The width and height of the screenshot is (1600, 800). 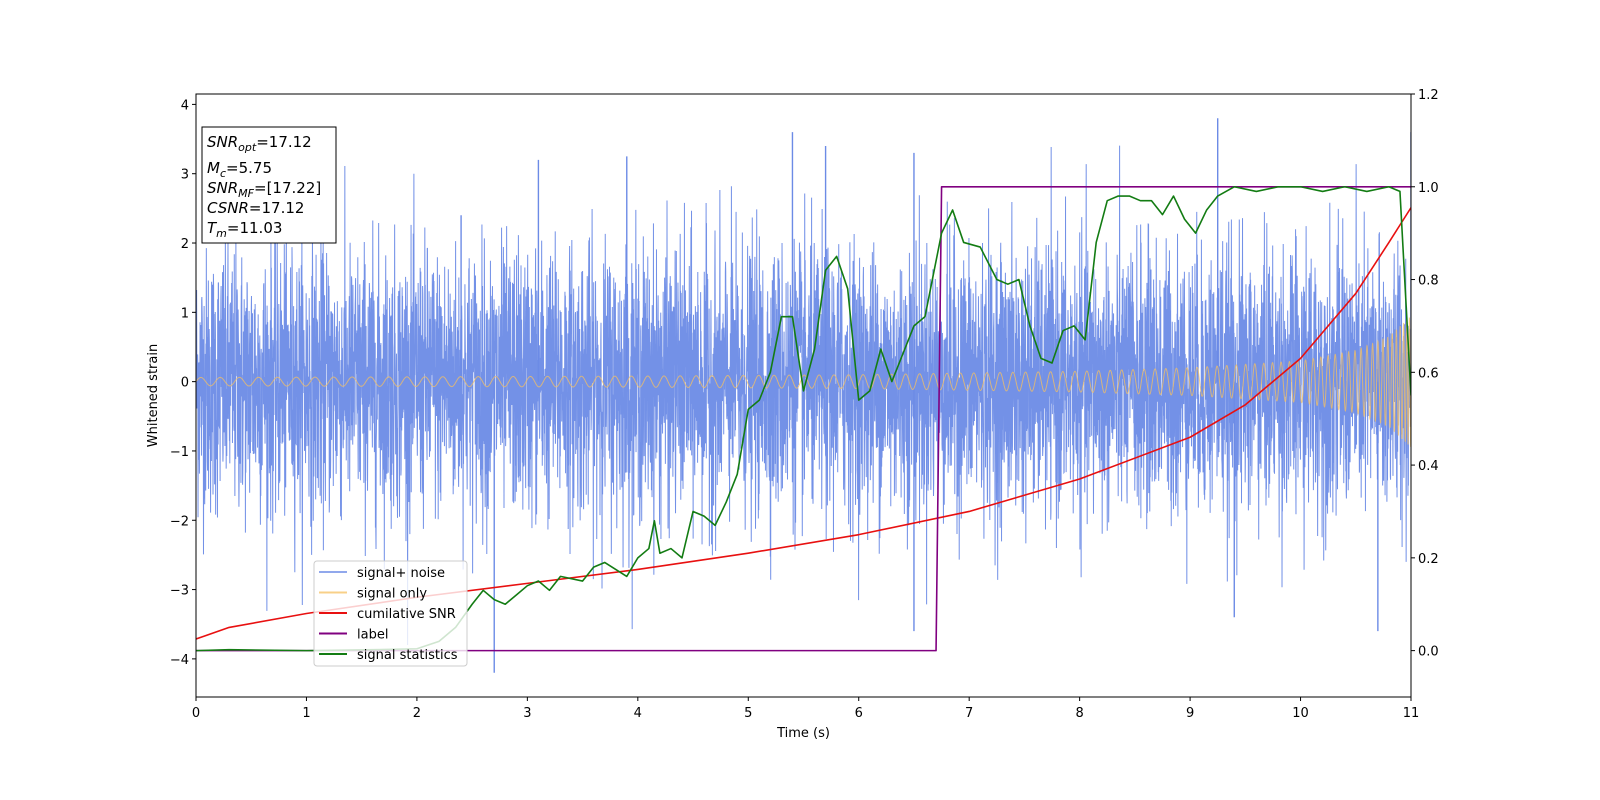 What do you see at coordinates (179, 521) in the screenshot?
I see `y-left-tick-label-2: −2` at bounding box center [179, 521].